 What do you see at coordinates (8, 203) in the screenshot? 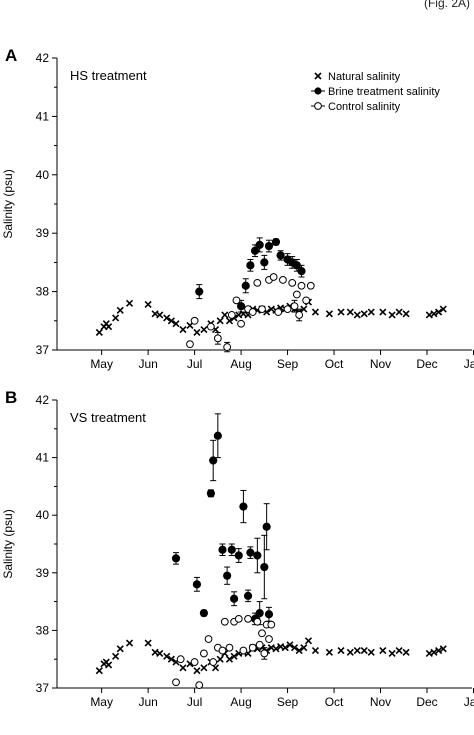
I see `y-axis-title: Salinity (psu)` at bounding box center [8, 203].